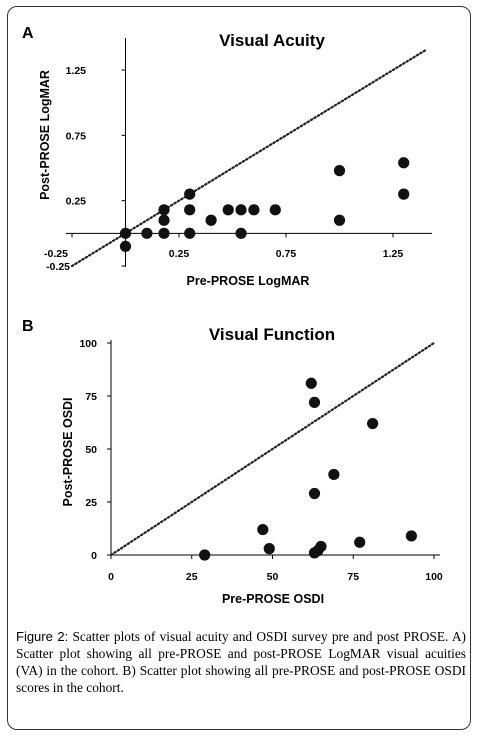 The image size is (478, 739). I want to click on panel-b-y-tick-label: 25, so click(91, 503).